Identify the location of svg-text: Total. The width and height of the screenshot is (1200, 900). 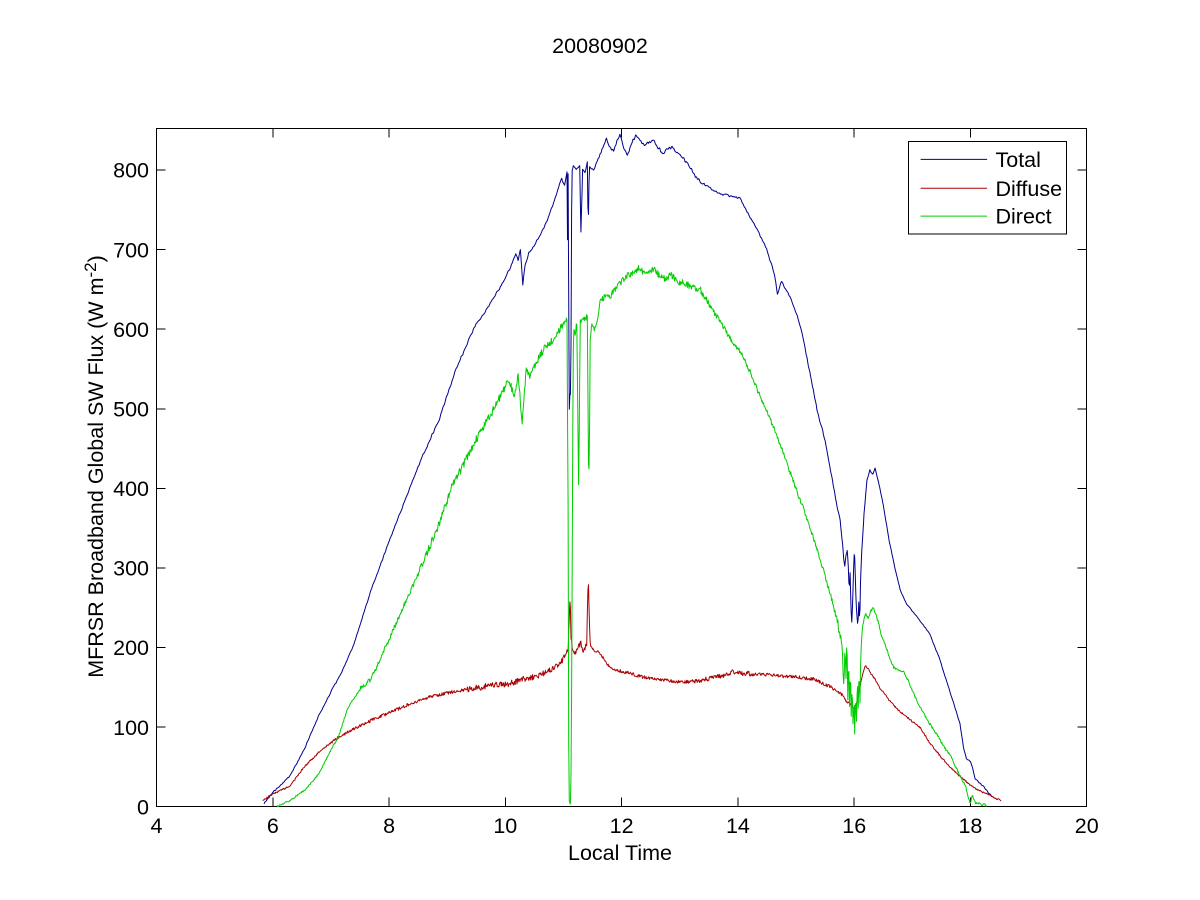
(1018, 160).